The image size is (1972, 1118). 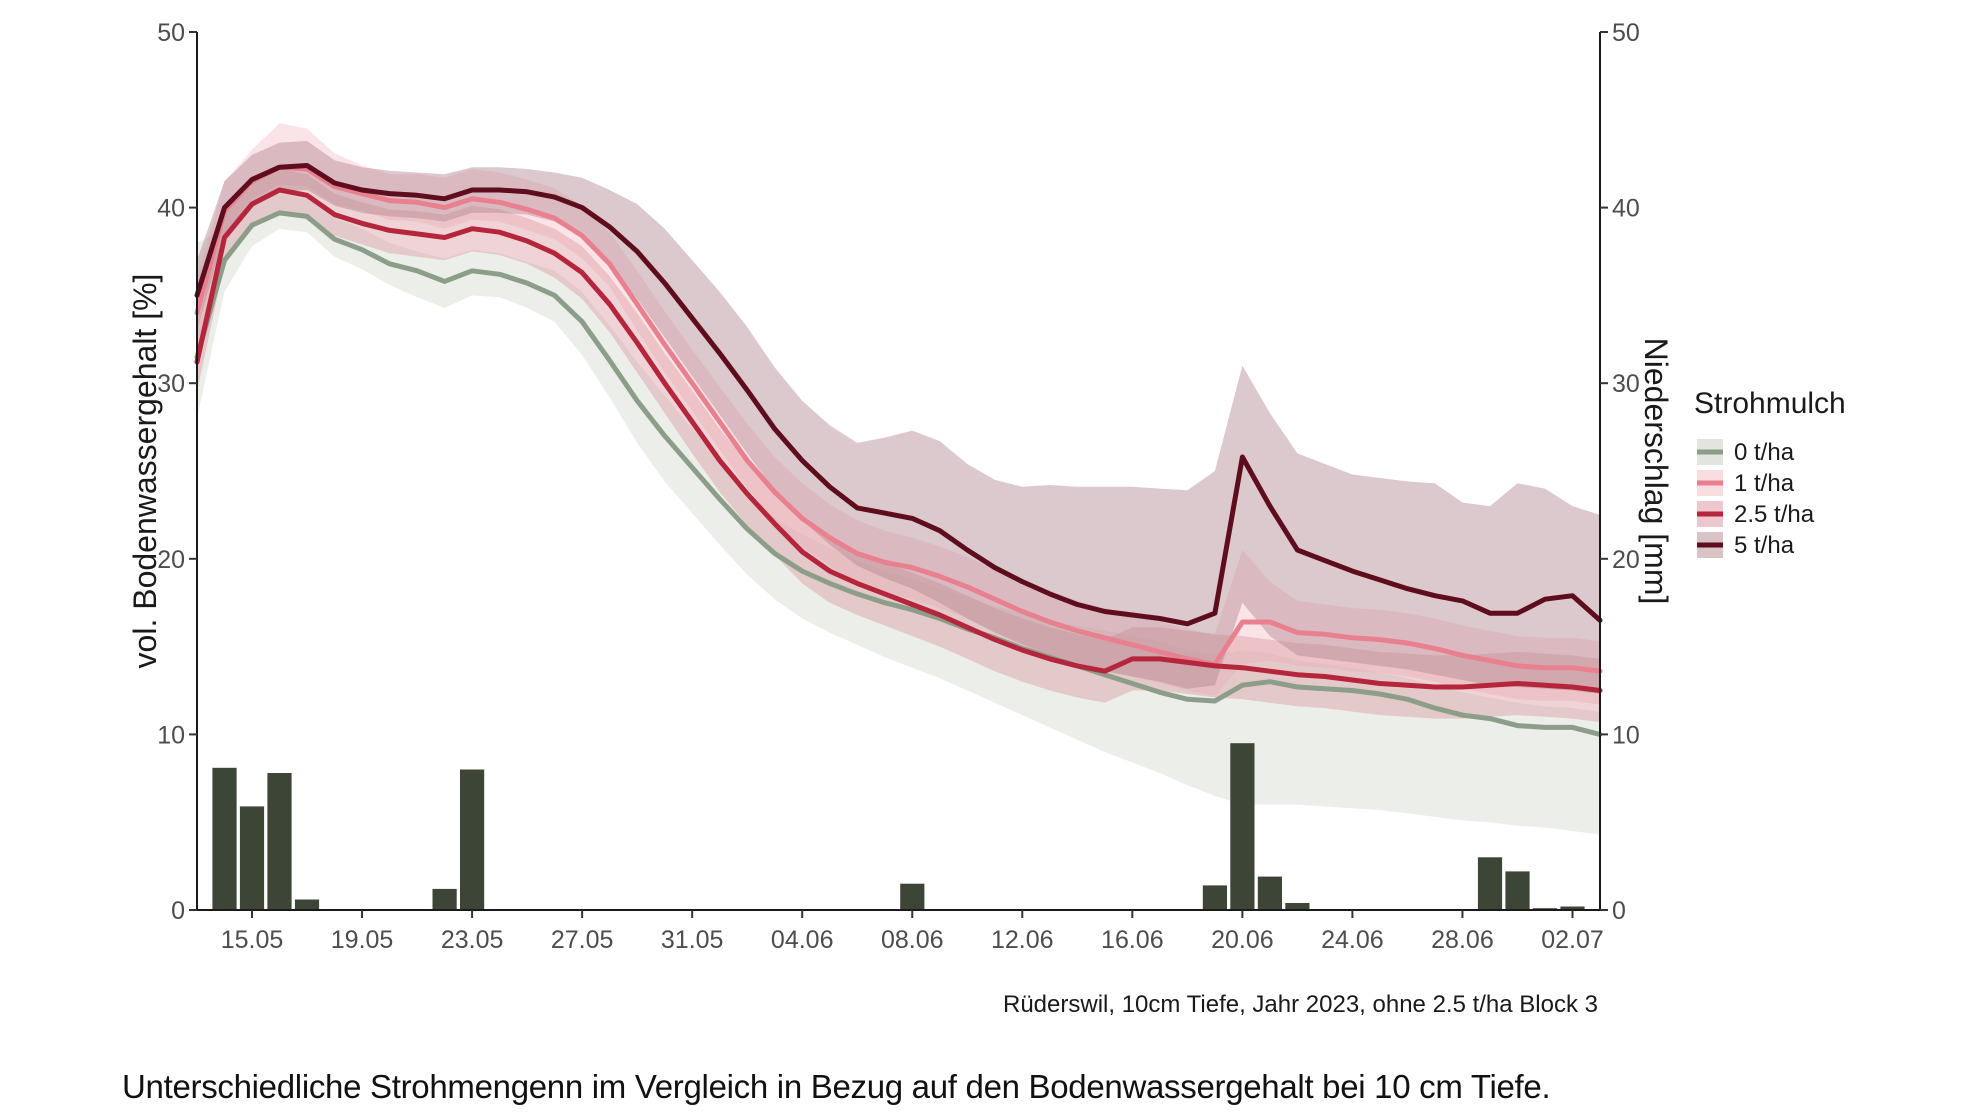 What do you see at coordinates (692, 940) in the screenshot?
I see `x-tick-label: 31.05` at bounding box center [692, 940].